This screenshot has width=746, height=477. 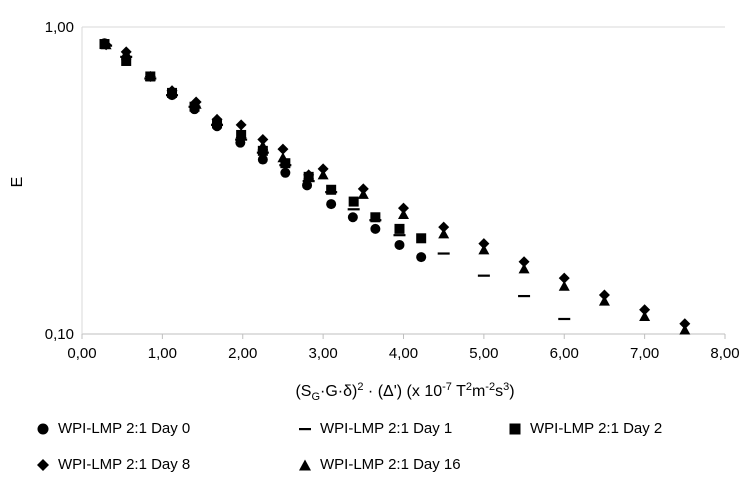 What do you see at coordinates (323, 353) in the screenshot?
I see `x-tick-label: 3,00` at bounding box center [323, 353].